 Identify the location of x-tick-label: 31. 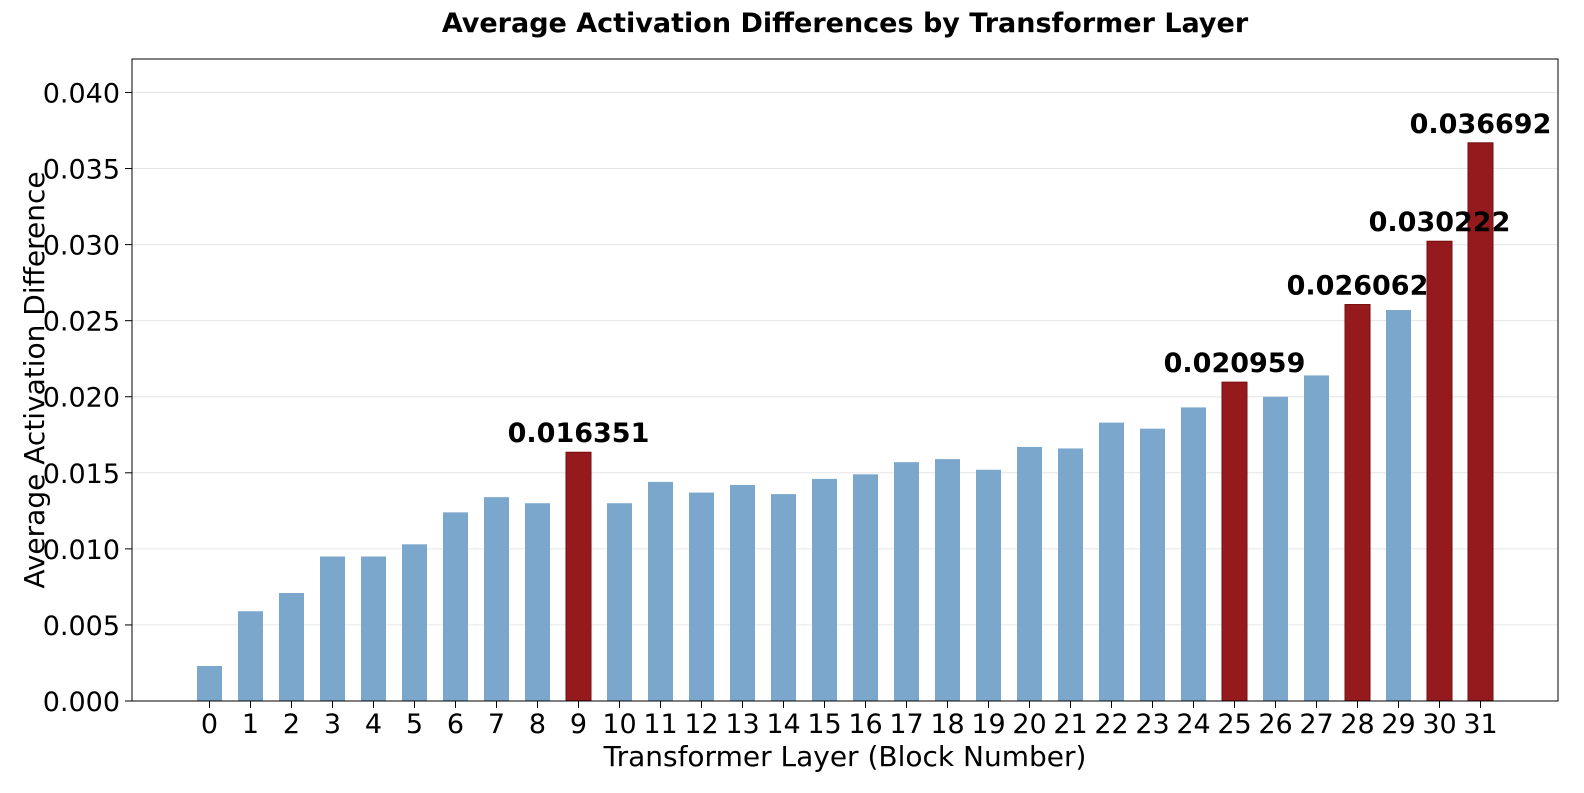
(1480, 724).